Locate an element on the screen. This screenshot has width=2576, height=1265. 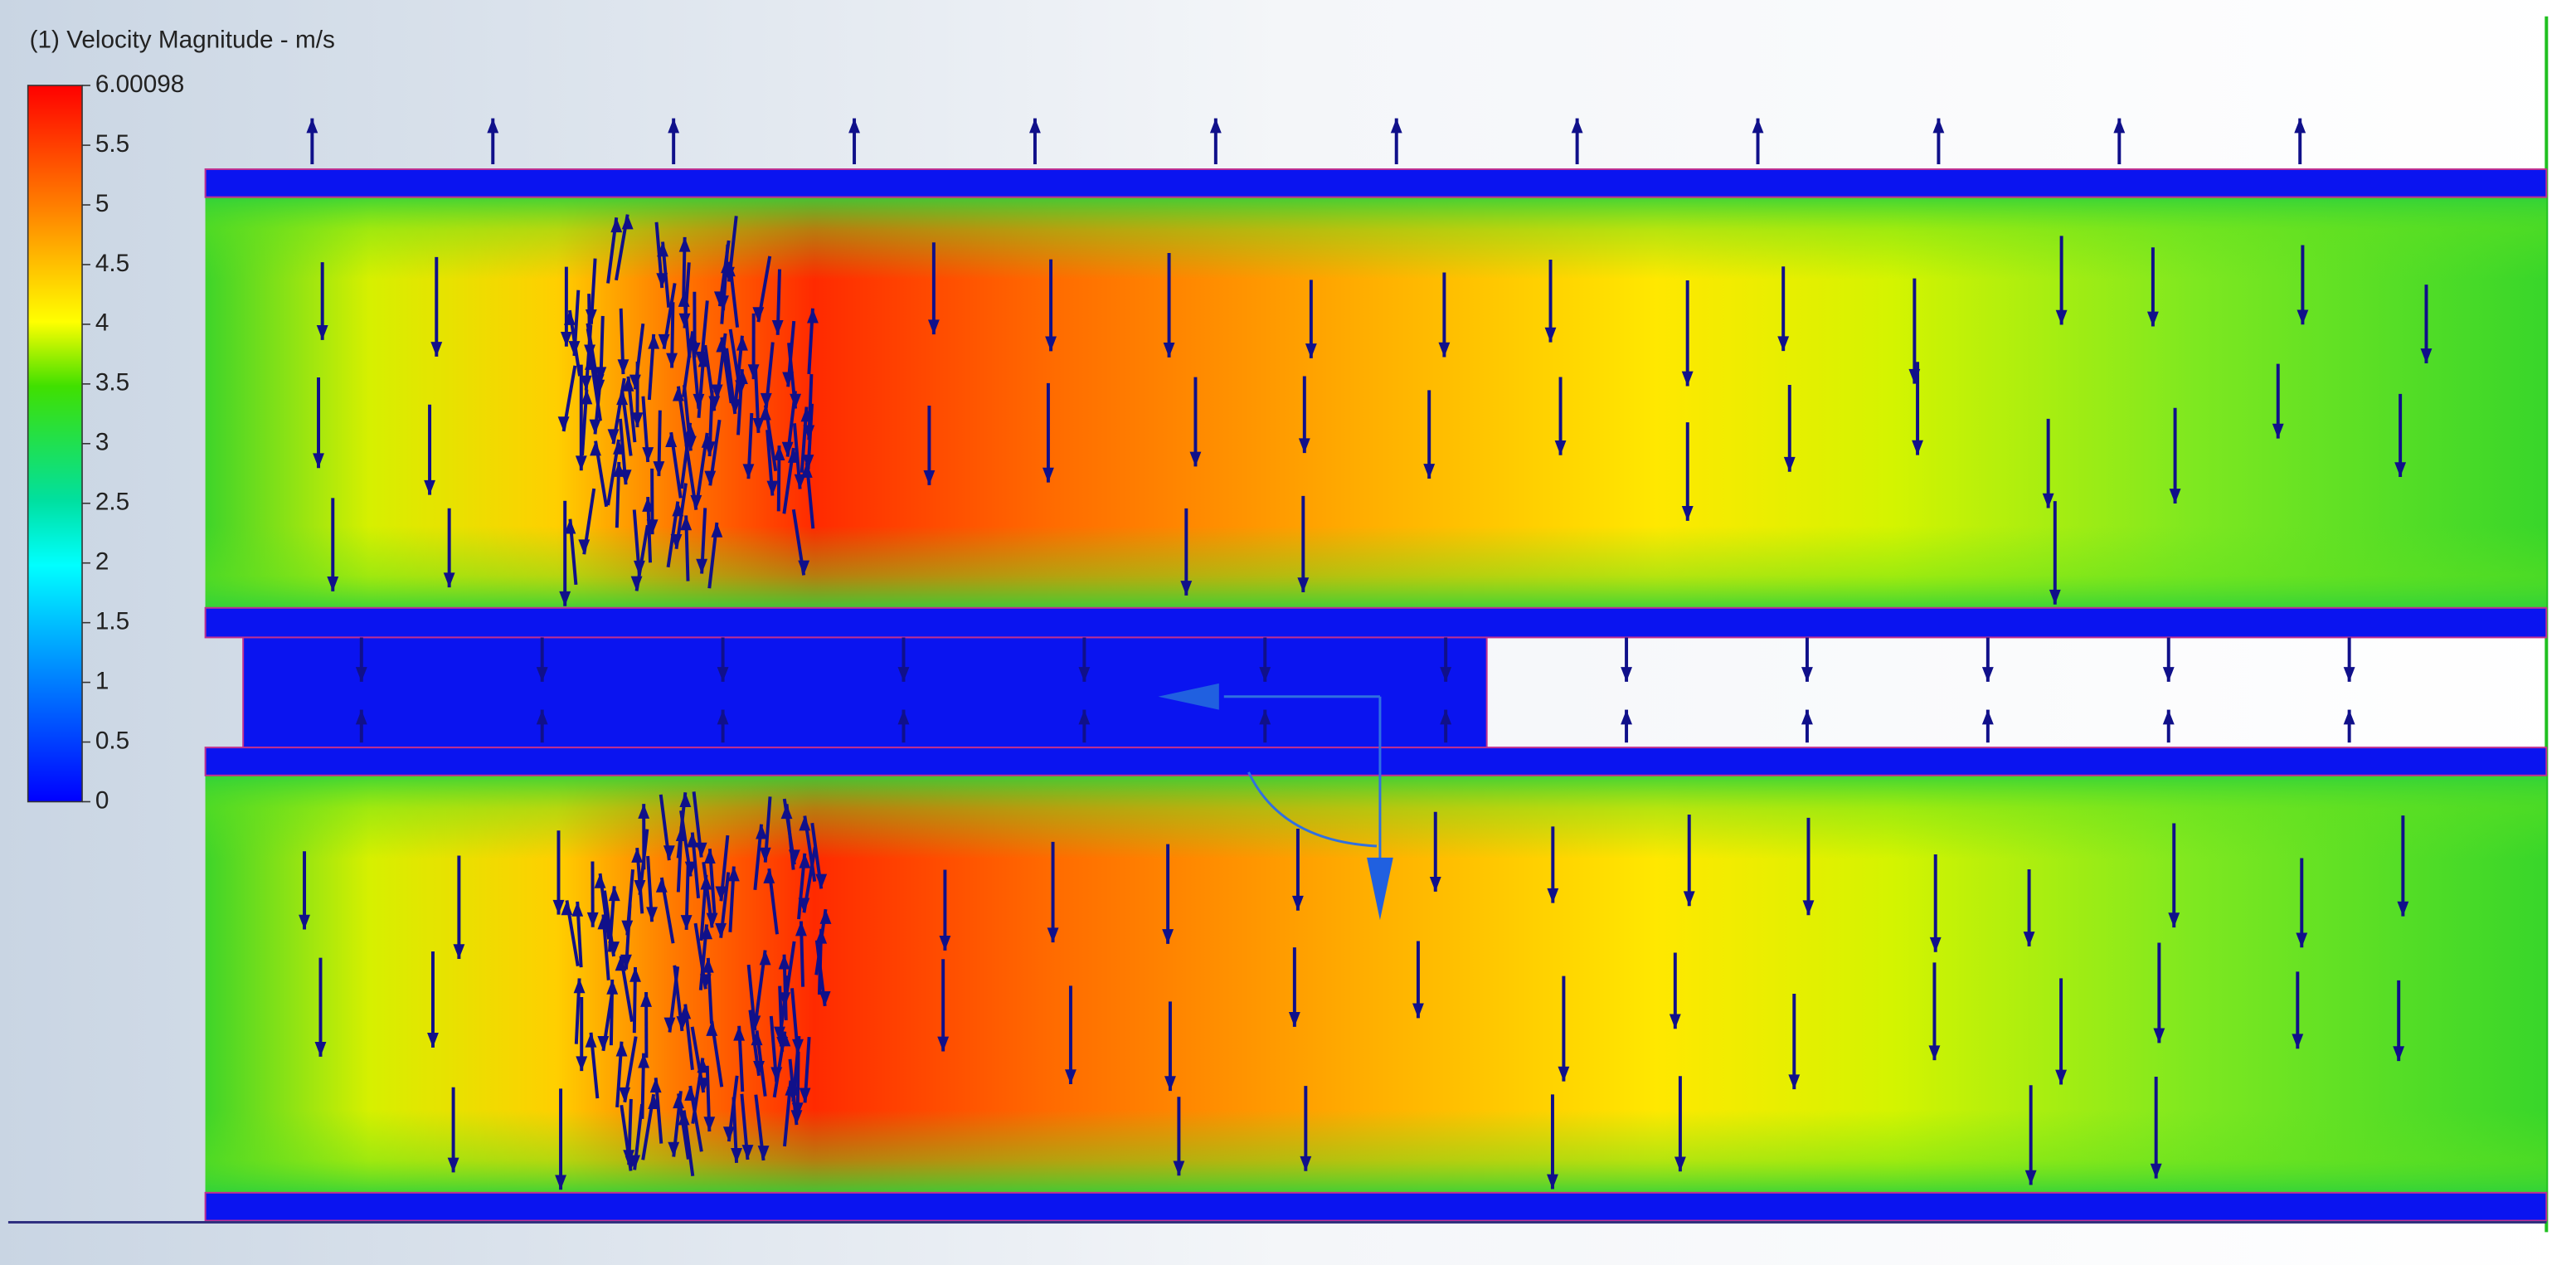
tick-label: 2.5 is located at coordinates (112, 502).